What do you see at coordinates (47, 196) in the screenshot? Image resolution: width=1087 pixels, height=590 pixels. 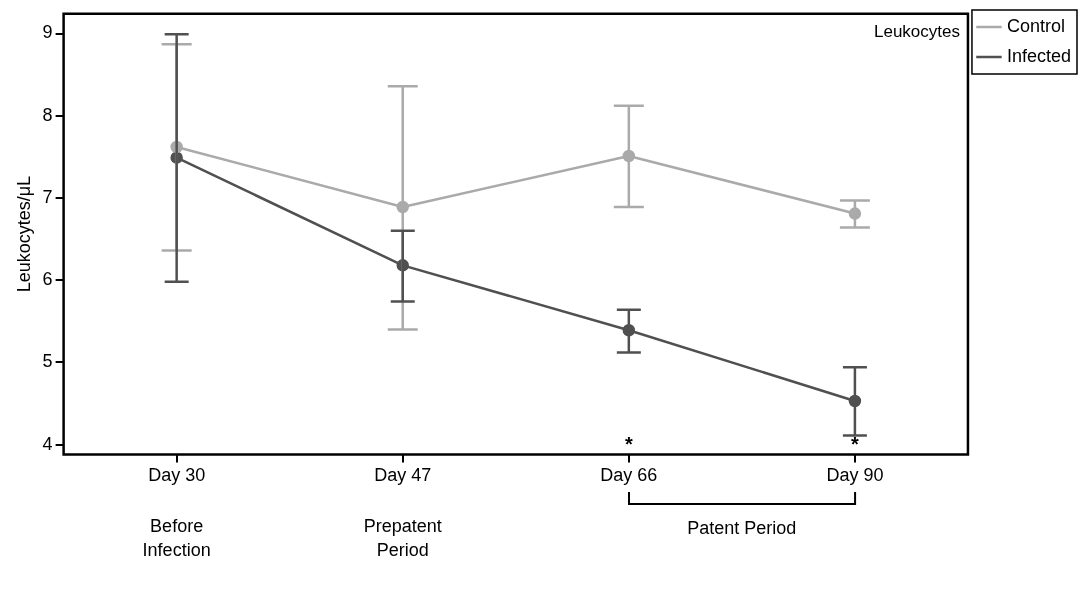 I see `y-tick-label: 7` at bounding box center [47, 196].